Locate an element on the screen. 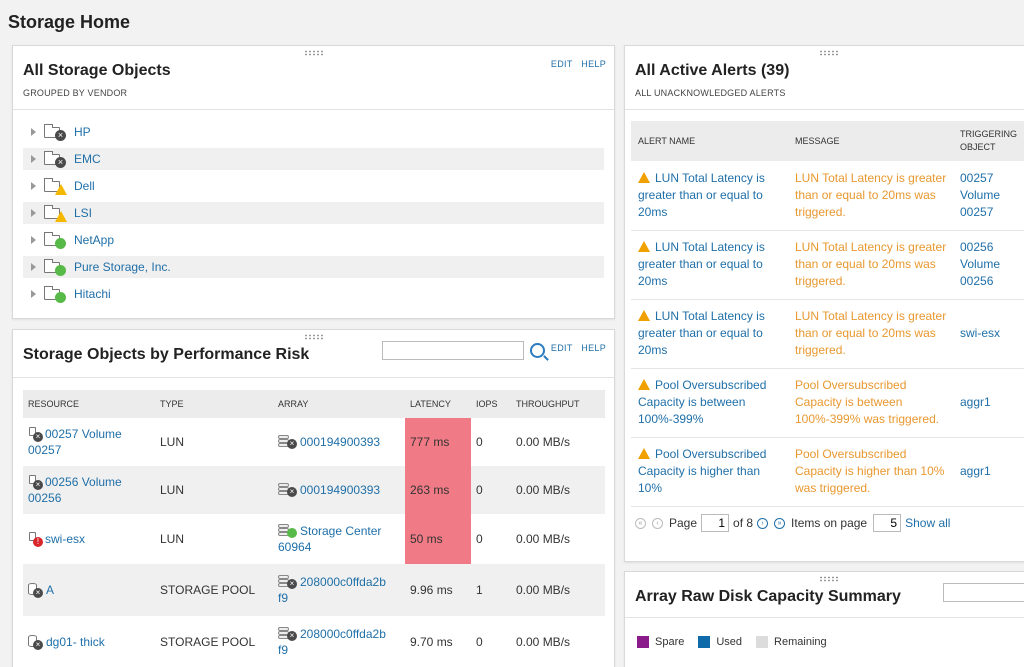  warning-icon is located at coordinates (644, 384).